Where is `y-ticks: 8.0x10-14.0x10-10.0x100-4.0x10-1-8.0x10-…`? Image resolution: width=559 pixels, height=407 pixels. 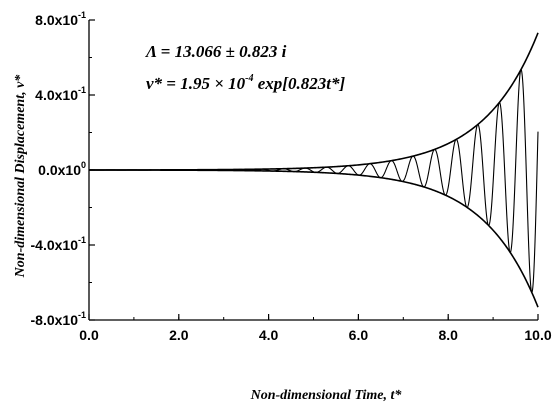
y-ticks: 8.0x10-14.0x10-10.0x100-4.0x10-1-8.0x10-… is located at coordinates (63, 169).